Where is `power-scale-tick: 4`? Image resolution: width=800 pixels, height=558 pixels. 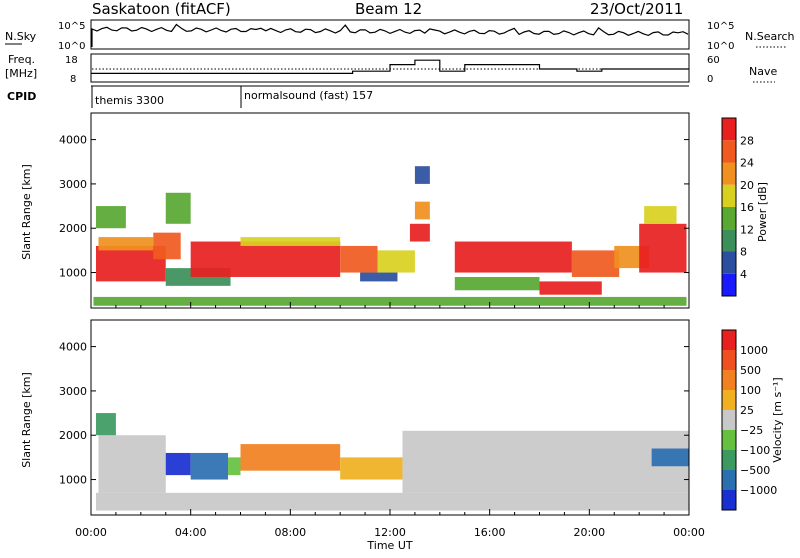 power-scale-tick: 4 is located at coordinates (743, 274).